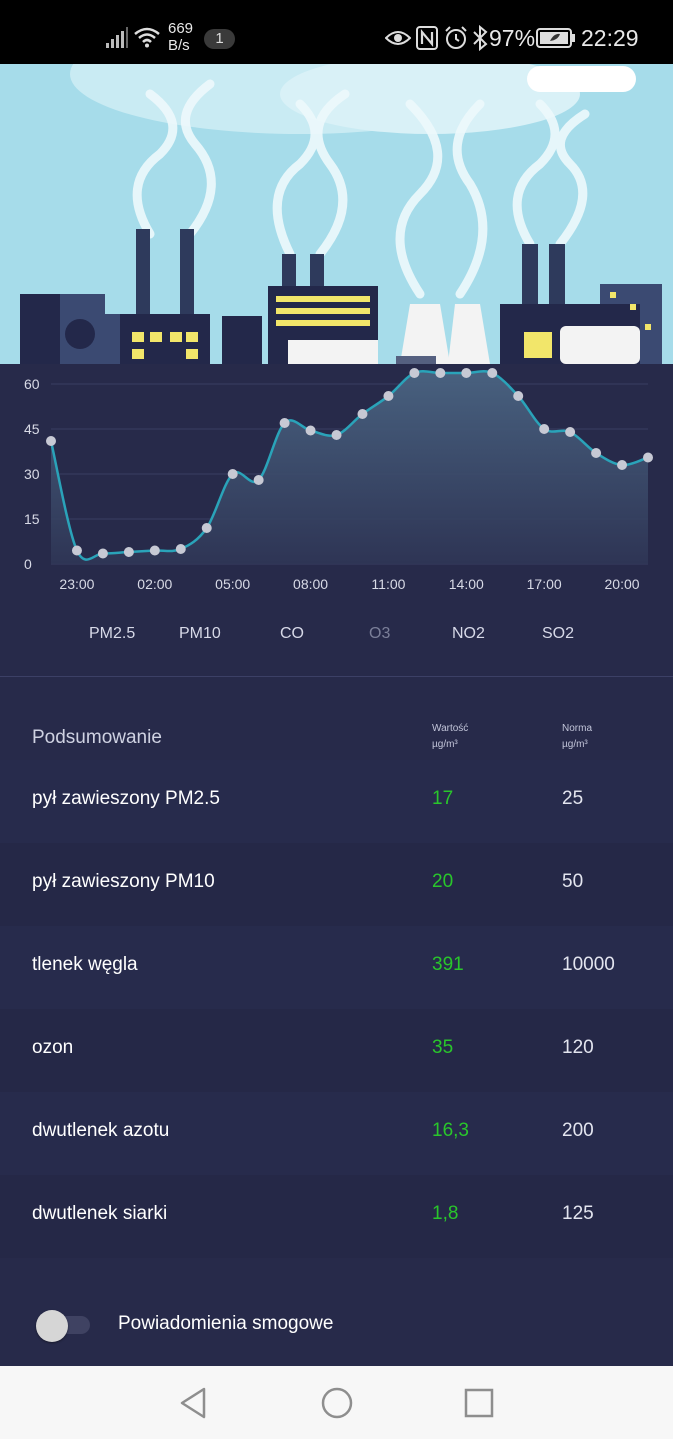 This screenshot has height=1439, width=673. What do you see at coordinates (398, 38) in the screenshot?
I see `eye-icon` at bounding box center [398, 38].